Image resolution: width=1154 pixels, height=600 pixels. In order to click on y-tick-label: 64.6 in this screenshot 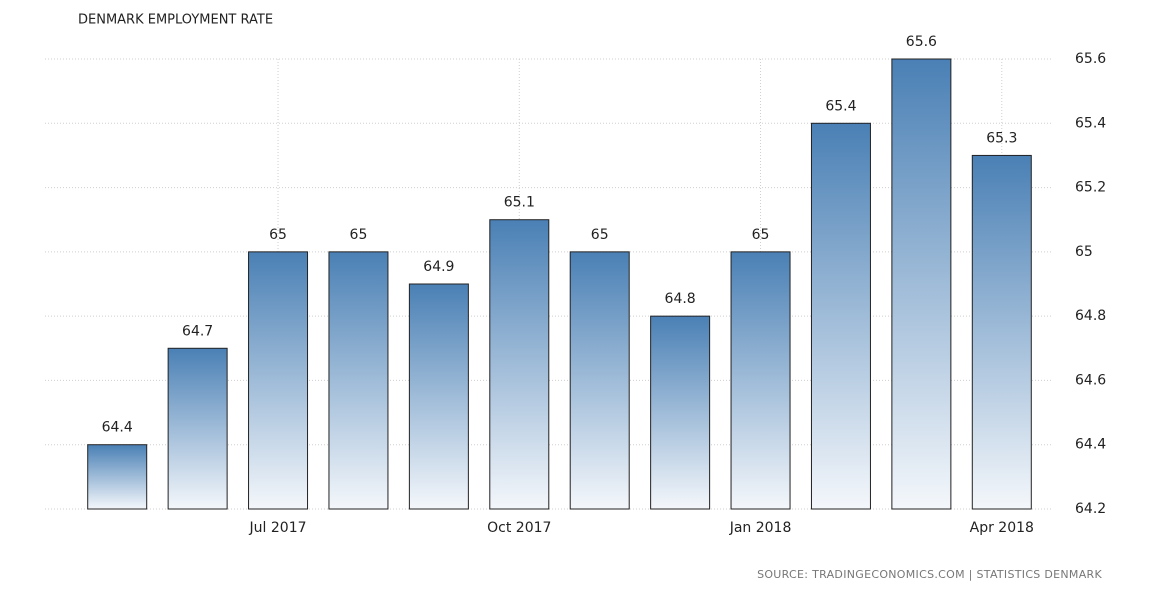, I will do `click(1090, 380)`.